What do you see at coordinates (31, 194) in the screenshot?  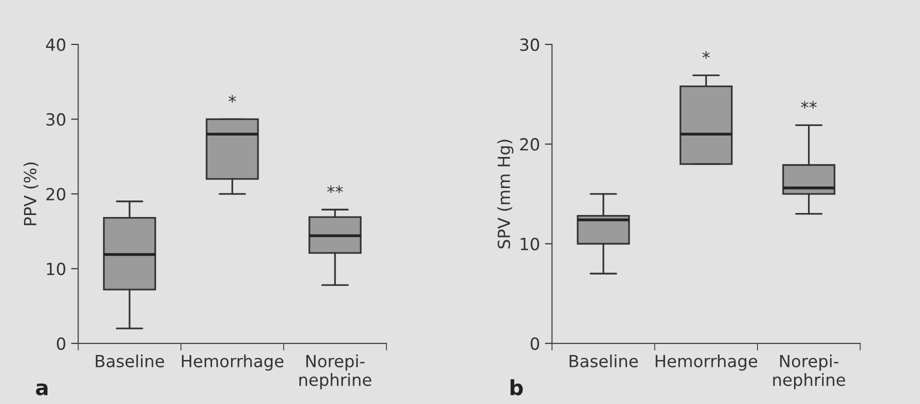 I see `y-axis-title: PPV (%)` at bounding box center [31, 194].